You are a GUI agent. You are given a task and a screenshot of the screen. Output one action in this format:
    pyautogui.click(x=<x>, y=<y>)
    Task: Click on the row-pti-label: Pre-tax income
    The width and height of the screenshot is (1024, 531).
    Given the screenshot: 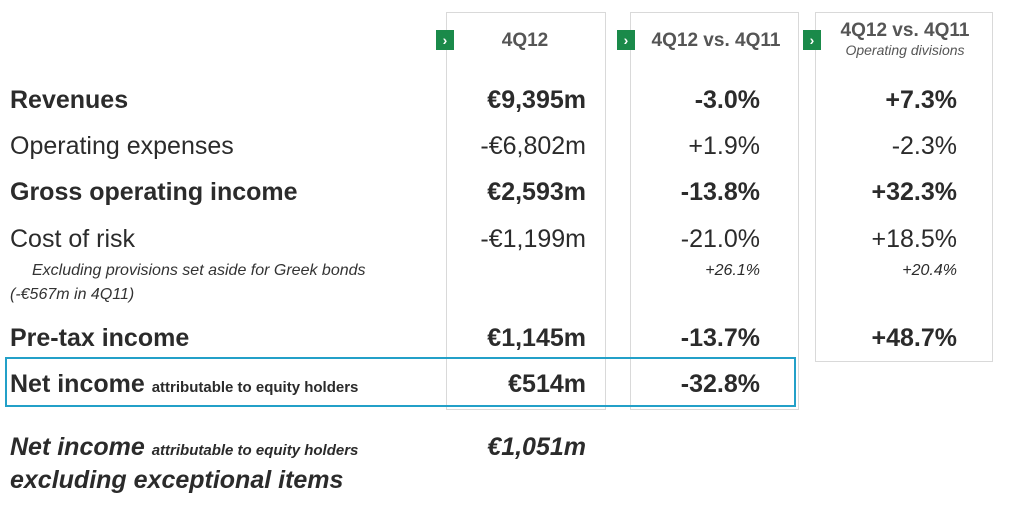 What is the action you would take?
    pyautogui.click(x=100, y=338)
    